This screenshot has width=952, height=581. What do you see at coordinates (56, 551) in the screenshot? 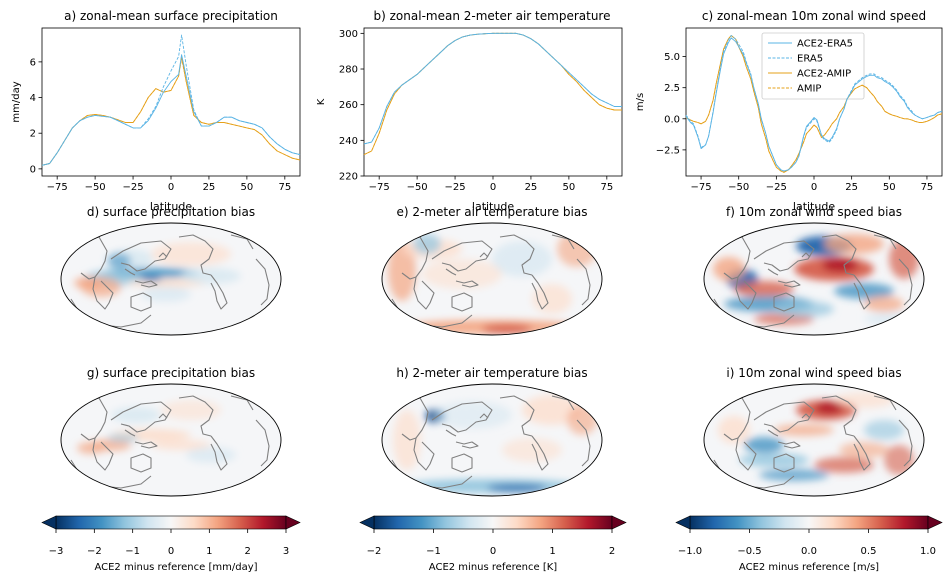
I see `colorbar-tick-label: −3` at bounding box center [56, 551].